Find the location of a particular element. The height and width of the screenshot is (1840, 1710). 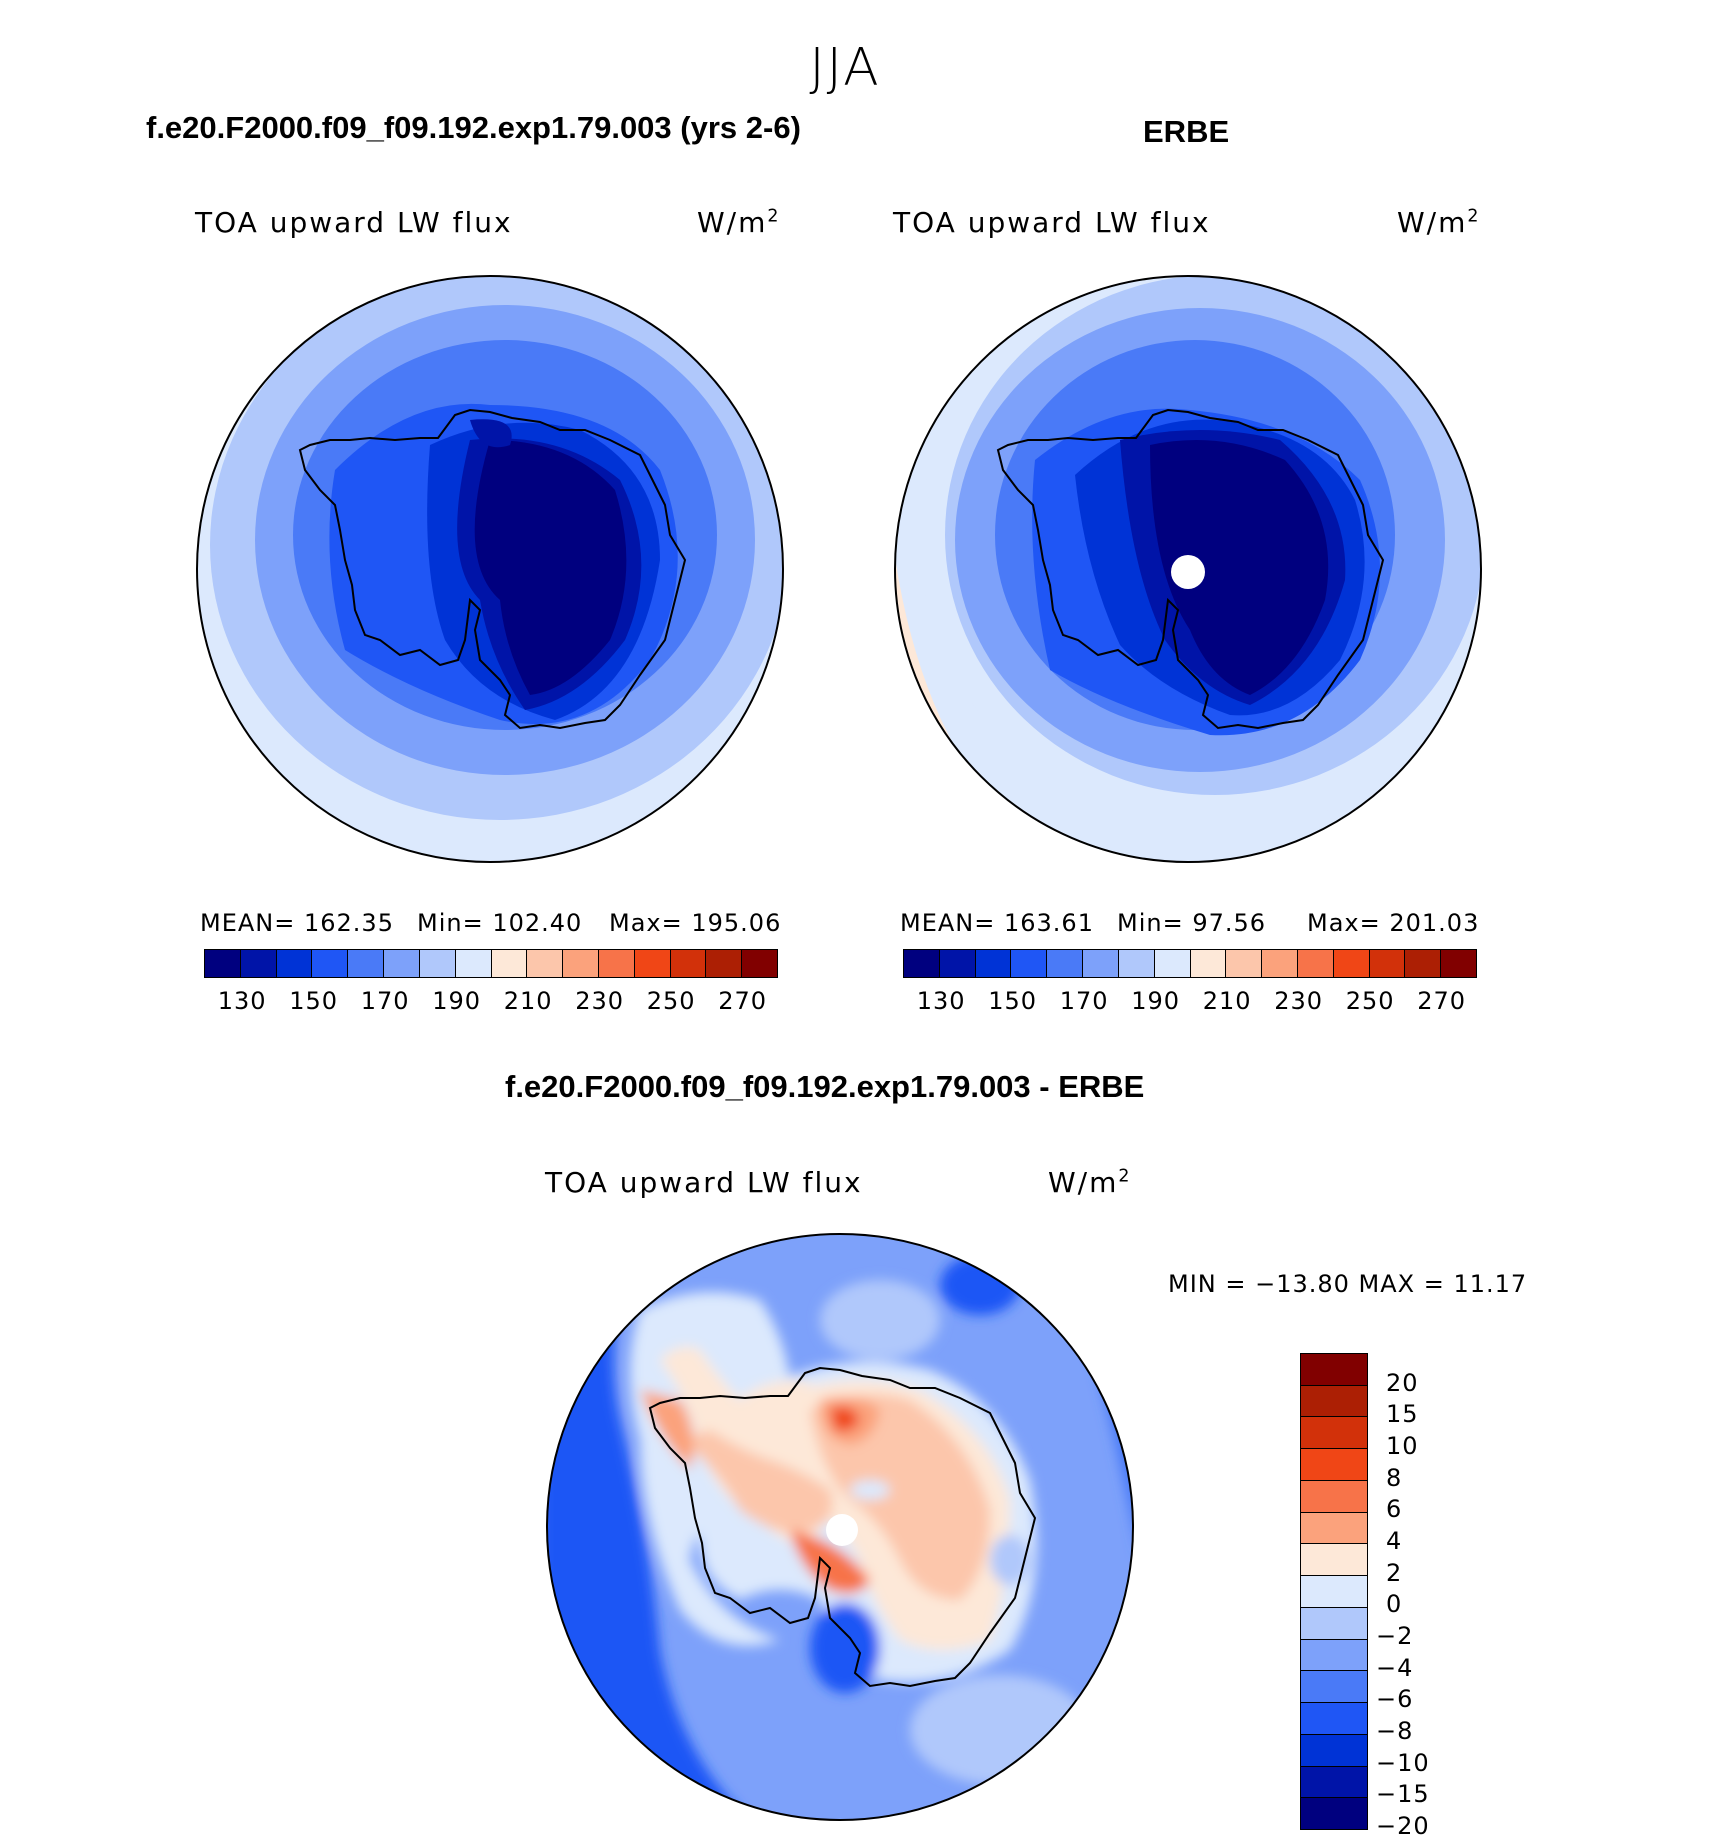

diff-colorbar-tick-label: 2 is located at coordinates (1394, 1572).